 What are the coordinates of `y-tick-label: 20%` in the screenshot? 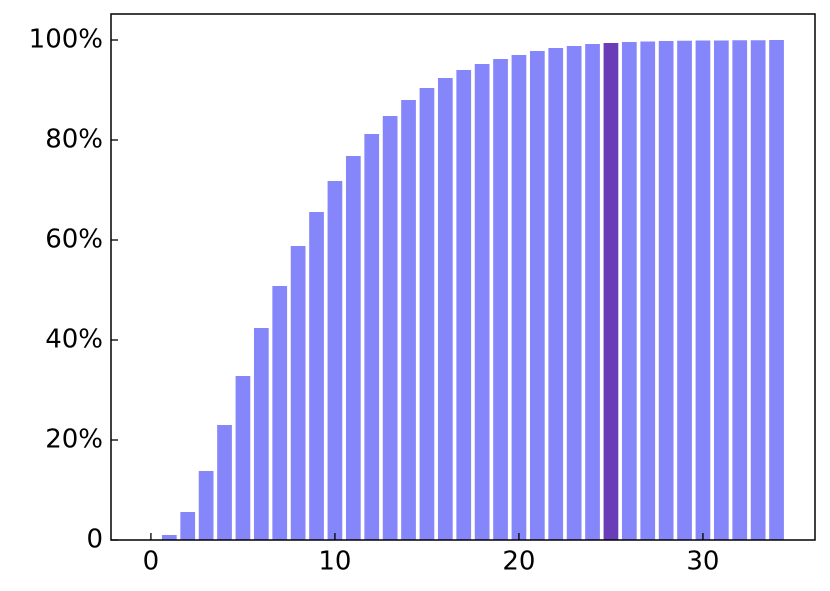 It's located at (74, 440).